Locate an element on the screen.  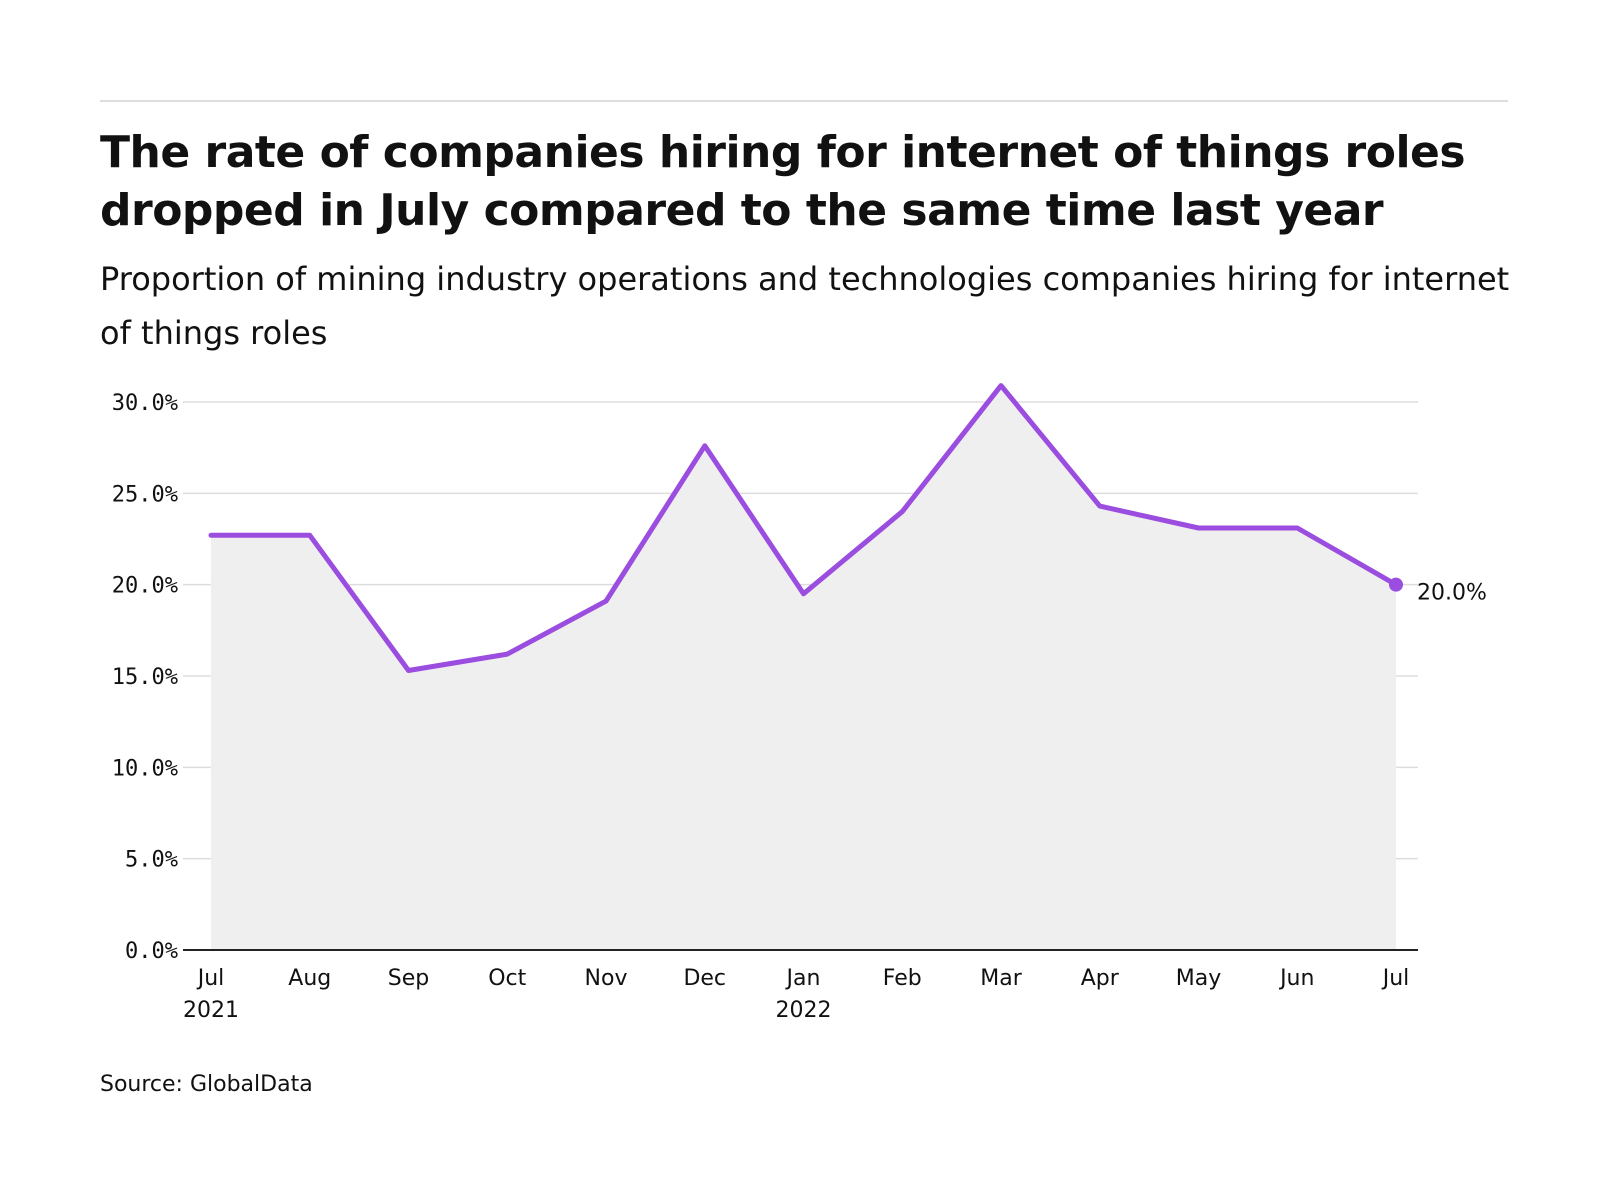
source-note: Source: GlobalData is located at coordinates (206, 1084).